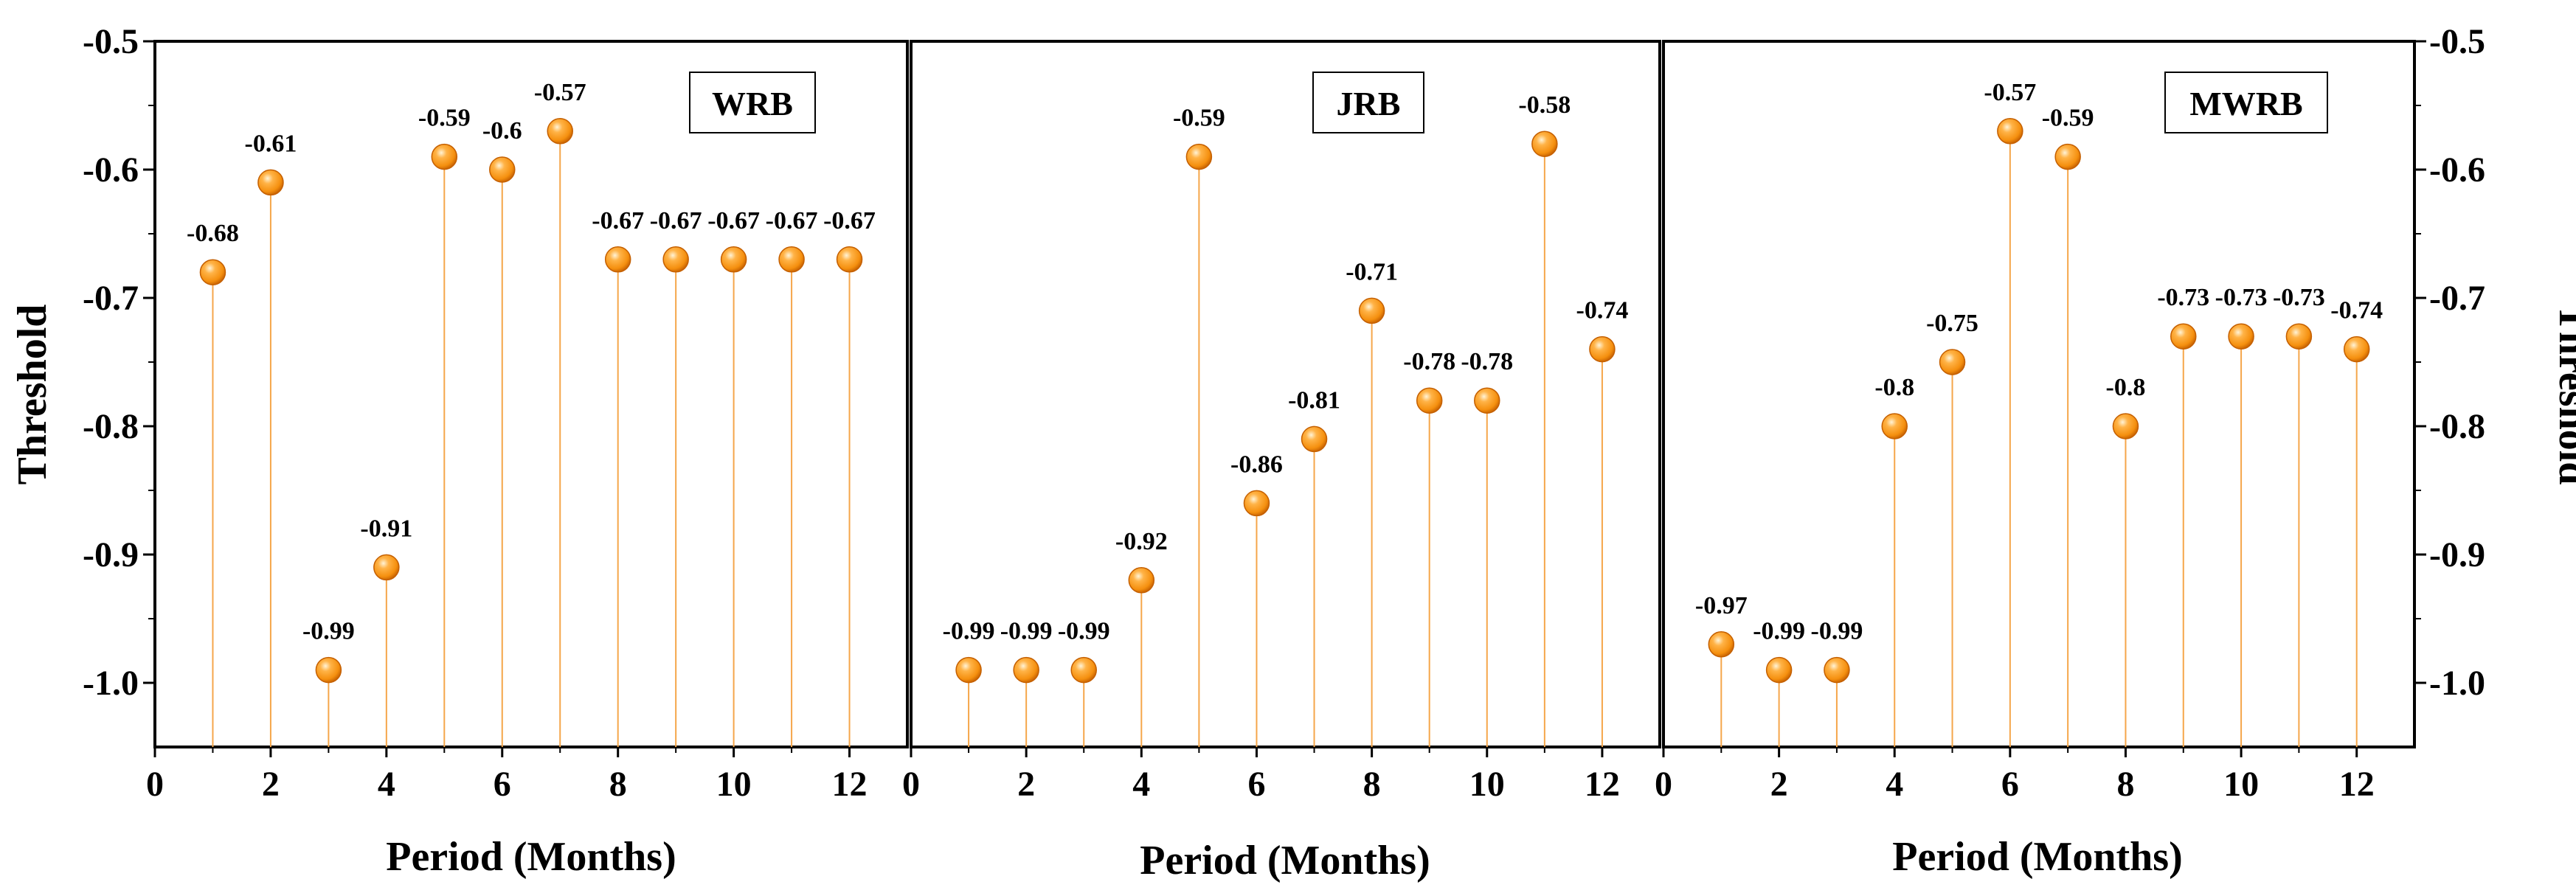 This screenshot has height=893, width=2576. I want to click on data-label: -0.61, so click(271, 144).